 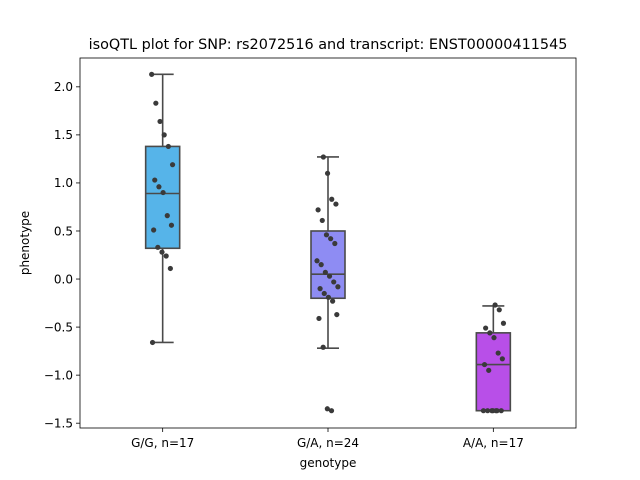 I want to click on y-tick-label: −1.5, so click(x=58, y=423).